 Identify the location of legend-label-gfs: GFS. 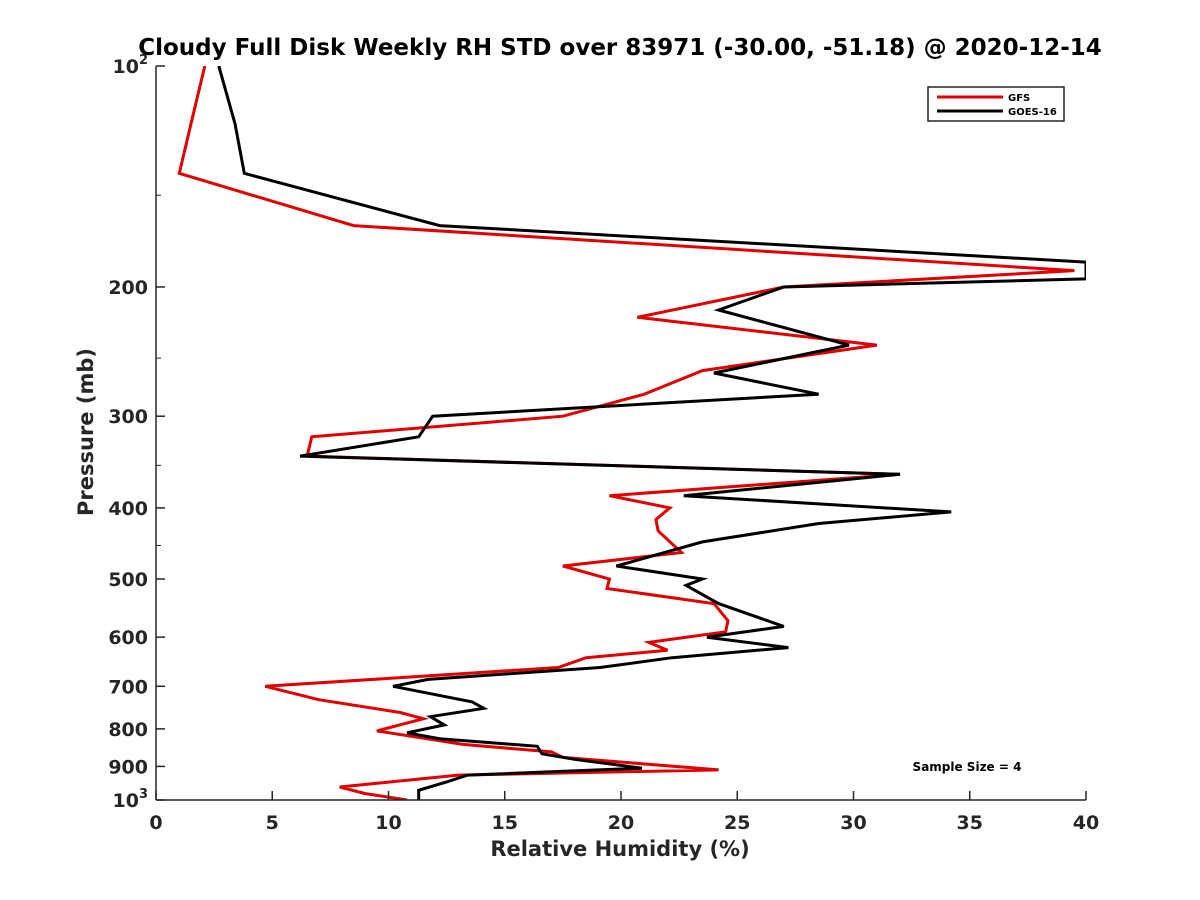
(1019, 98).